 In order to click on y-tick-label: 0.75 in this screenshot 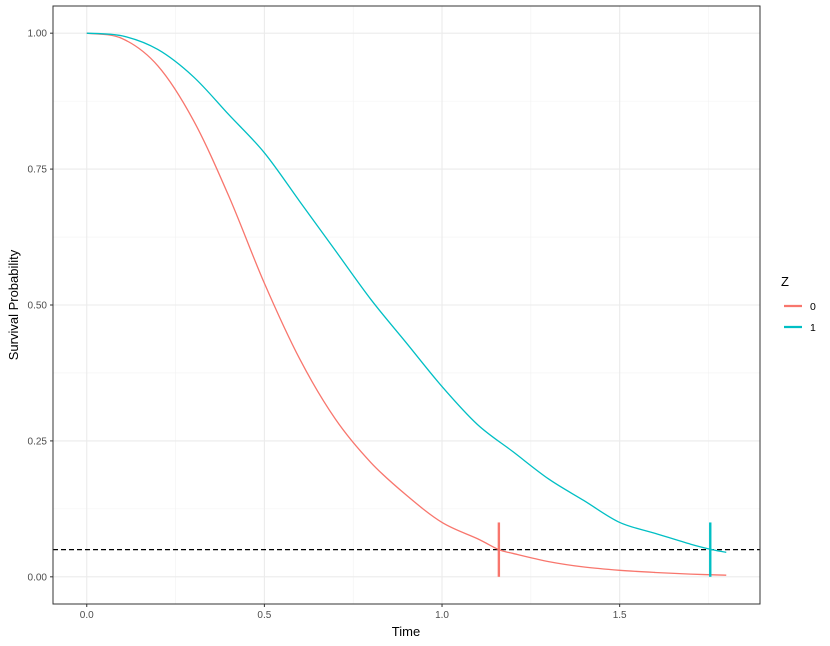, I will do `click(38, 170)`.